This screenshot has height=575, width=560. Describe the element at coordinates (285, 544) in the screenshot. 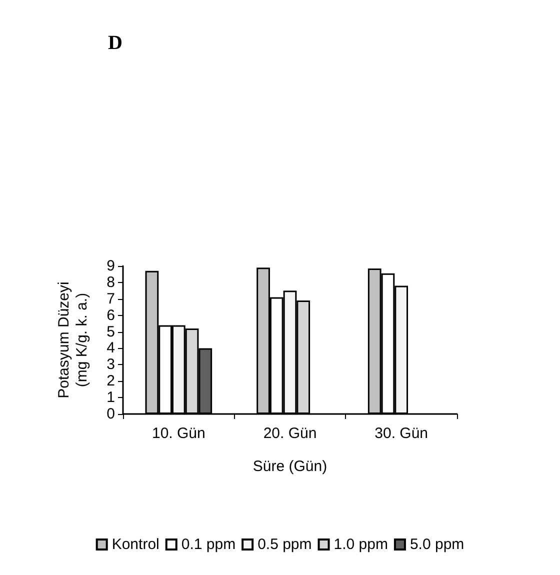

I see `legend-label: 0.5 ppm` at that location.